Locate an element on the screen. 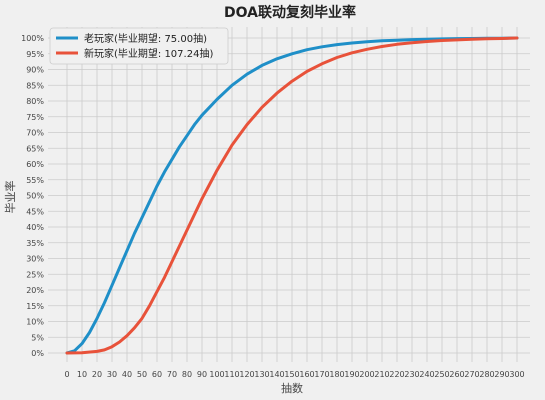 The height and width of the screenshot is (400, 545). x-tick-label: 160 is located at coordinates (306, 374).